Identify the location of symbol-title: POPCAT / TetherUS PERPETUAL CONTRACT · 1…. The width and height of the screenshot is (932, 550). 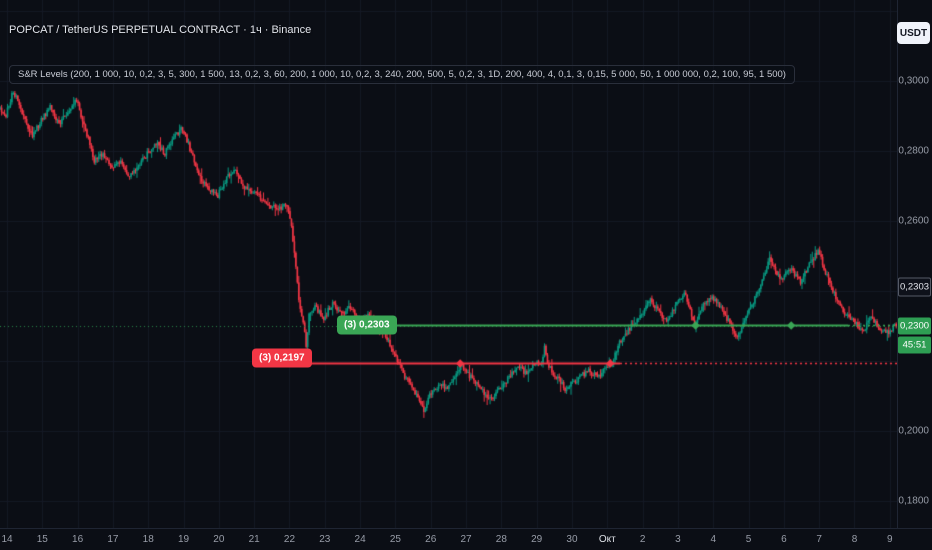
(160, 30).